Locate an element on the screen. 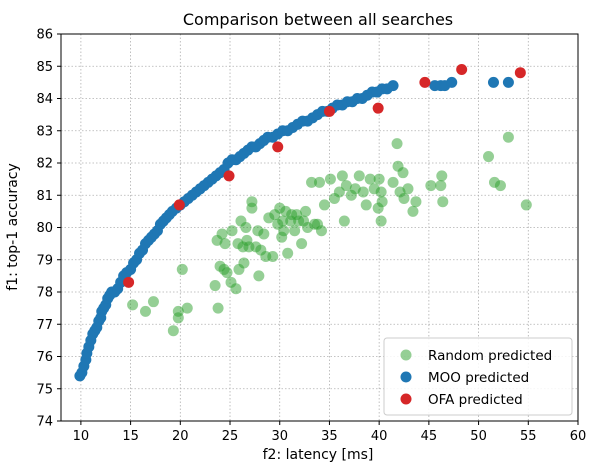  x-tick-label: 50 is located at coordinates (478, 436).